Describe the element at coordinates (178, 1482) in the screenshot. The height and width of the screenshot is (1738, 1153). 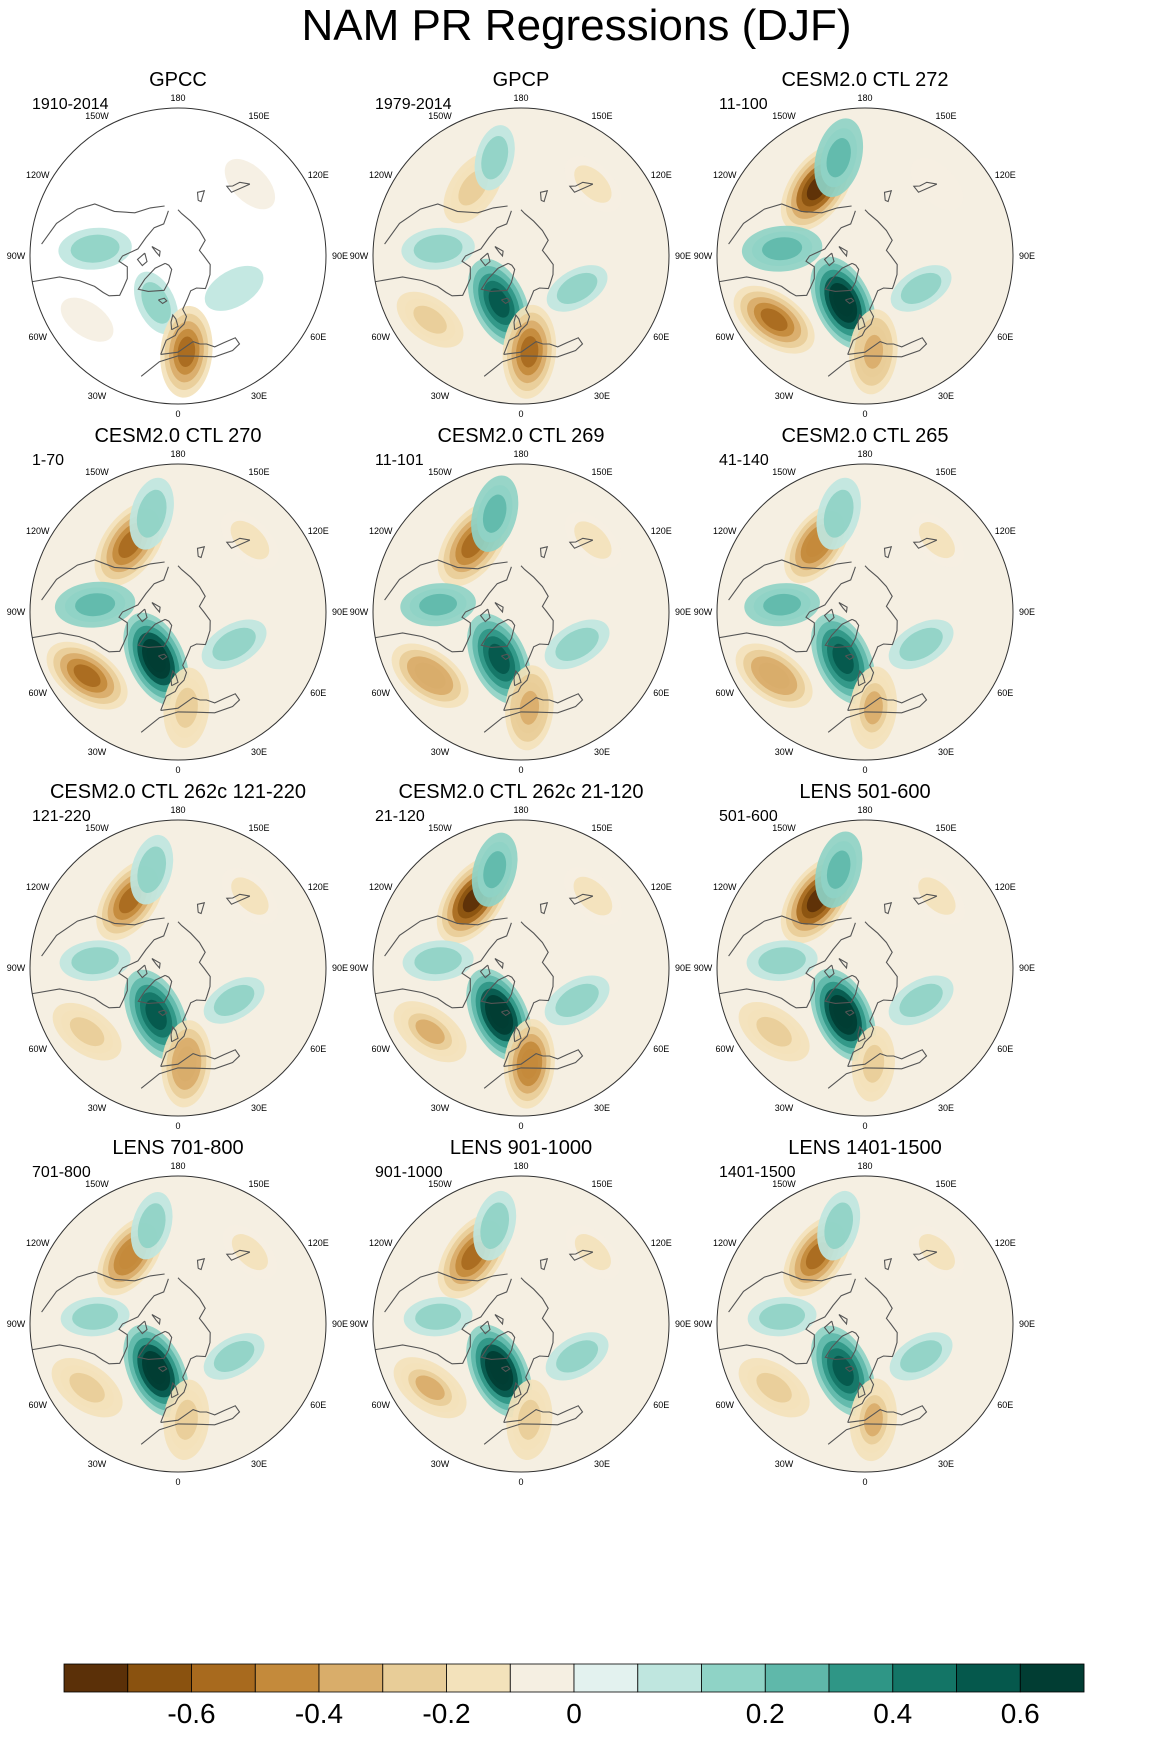
I see `longitude-label: 0` at that location.